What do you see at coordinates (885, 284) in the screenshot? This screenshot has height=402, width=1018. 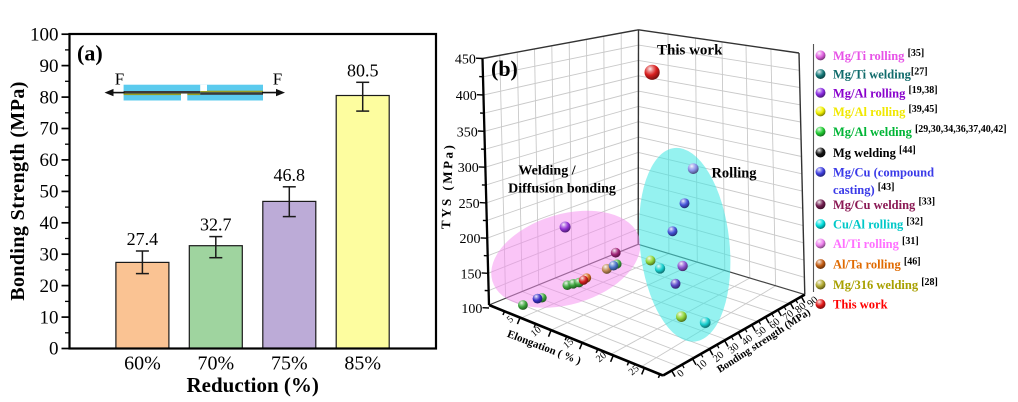 I see `svg-text: Mg/316 welding [28]` at bounding box center [885, 284].